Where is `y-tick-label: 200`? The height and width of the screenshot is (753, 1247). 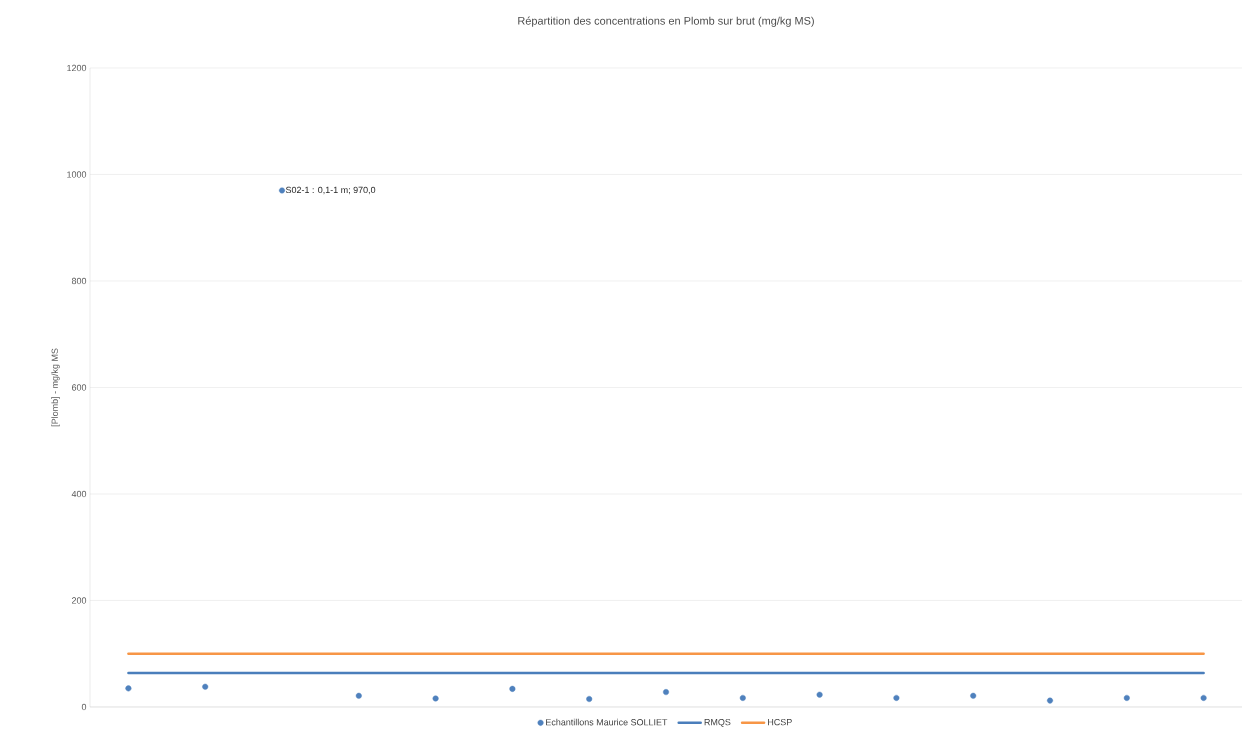 y-tick-label: 200 is located at coordinates (79, 600).